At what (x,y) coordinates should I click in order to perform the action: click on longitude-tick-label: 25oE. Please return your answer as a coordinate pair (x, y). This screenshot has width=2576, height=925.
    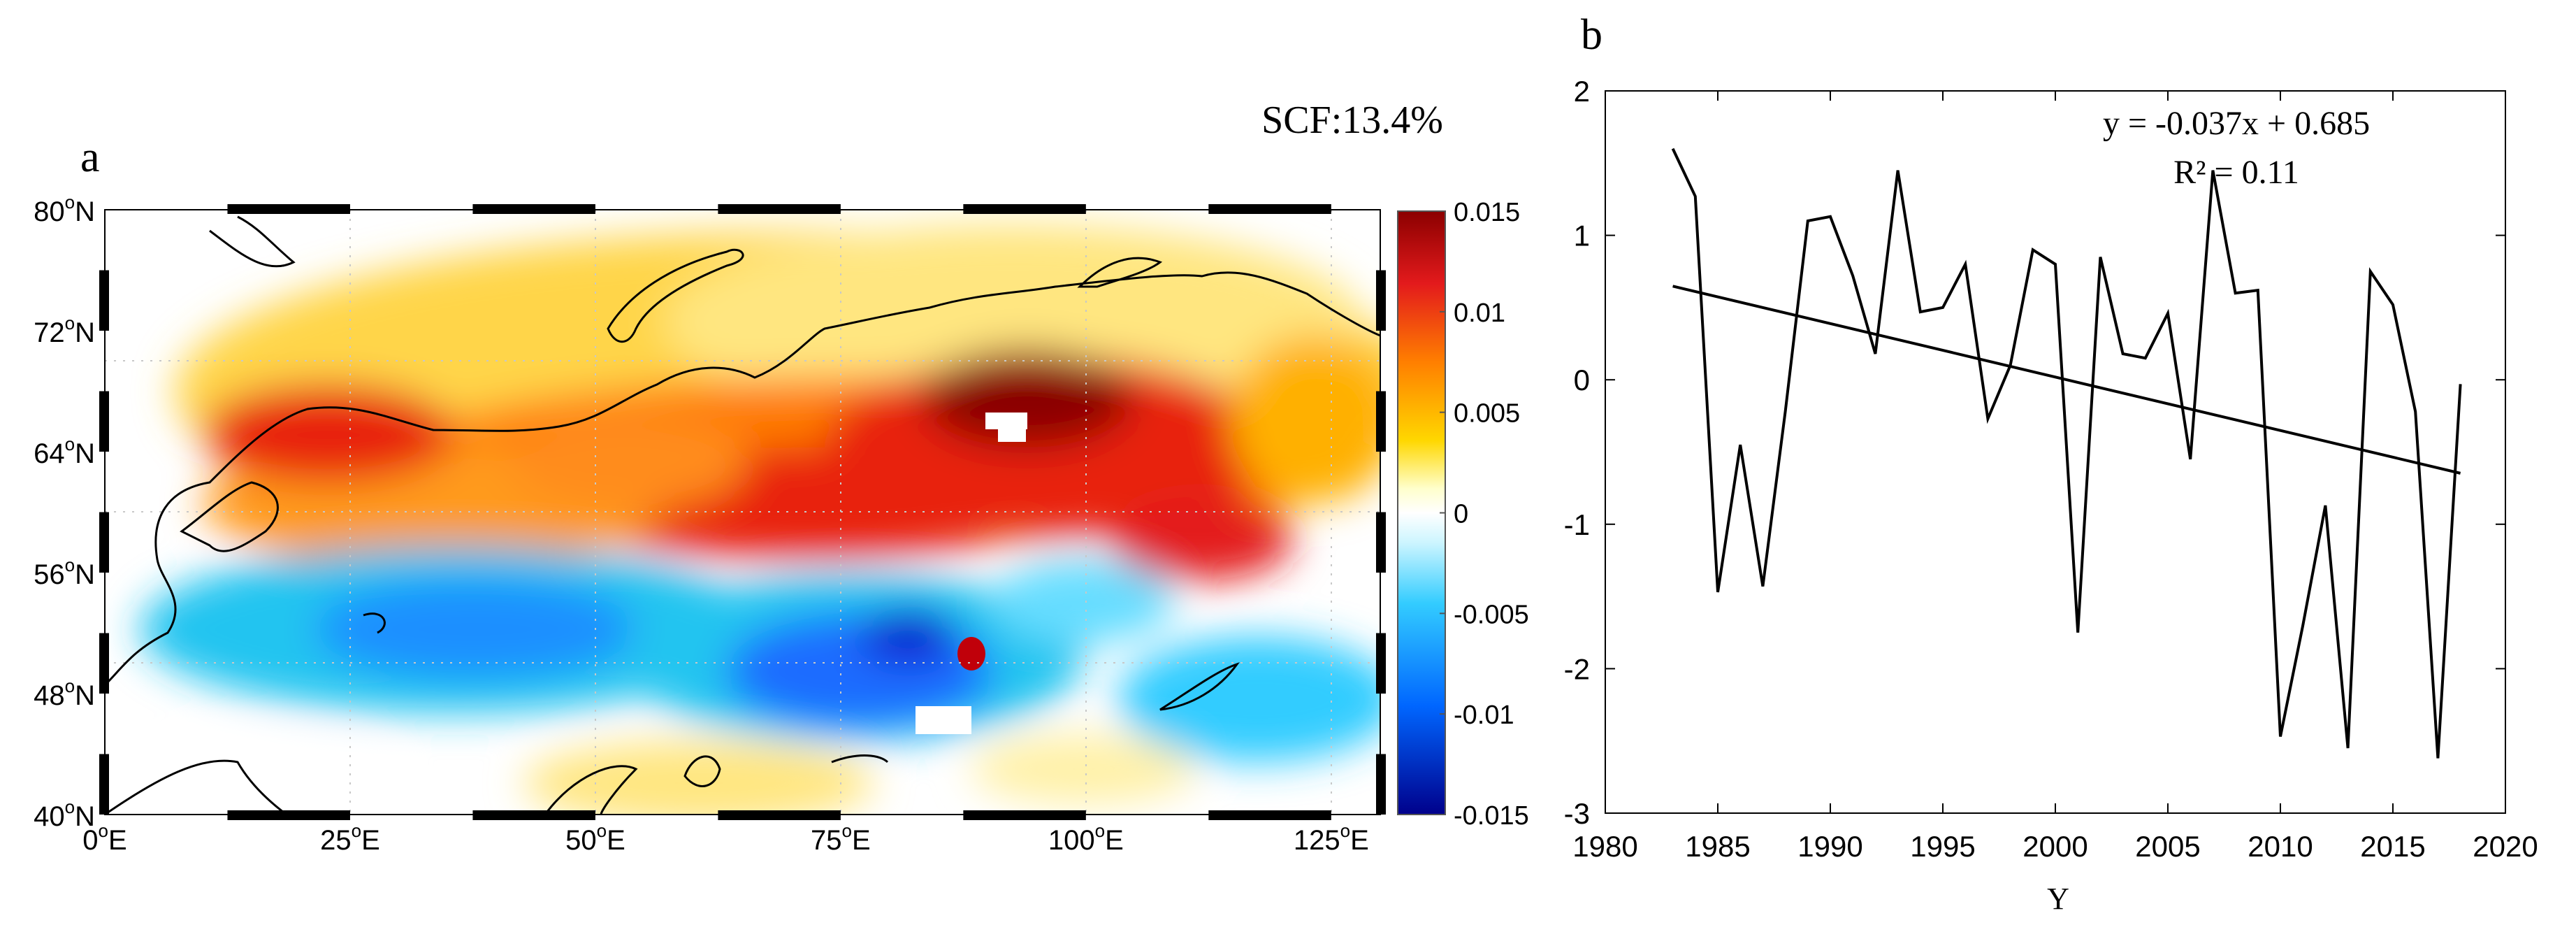
    Looking at the image, I should click on (350, 838).